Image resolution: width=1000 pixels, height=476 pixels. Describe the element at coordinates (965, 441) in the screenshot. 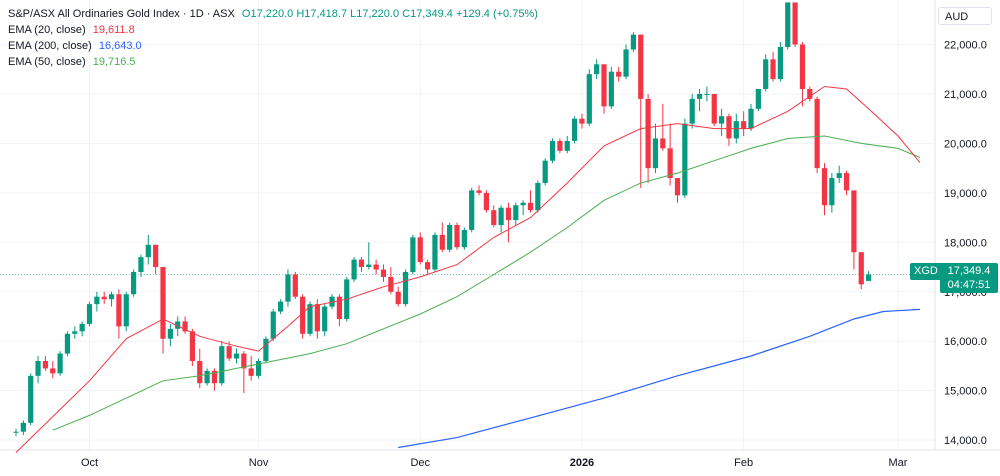

I see `y-tick-label: 14,000.0` at that location.